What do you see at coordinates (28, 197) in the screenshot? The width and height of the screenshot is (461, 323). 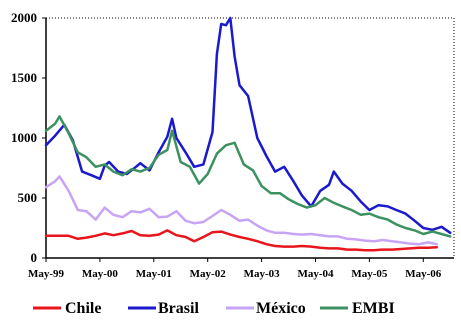 I see `y-tick-label: 500` at bounding box center [28, 197].